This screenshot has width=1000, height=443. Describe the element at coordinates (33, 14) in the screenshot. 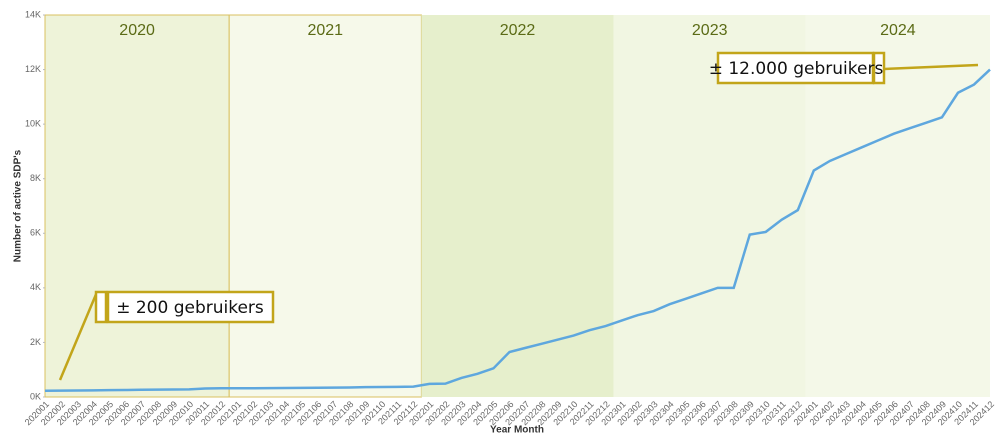

I see `y-tick-label: 14K` at that location.